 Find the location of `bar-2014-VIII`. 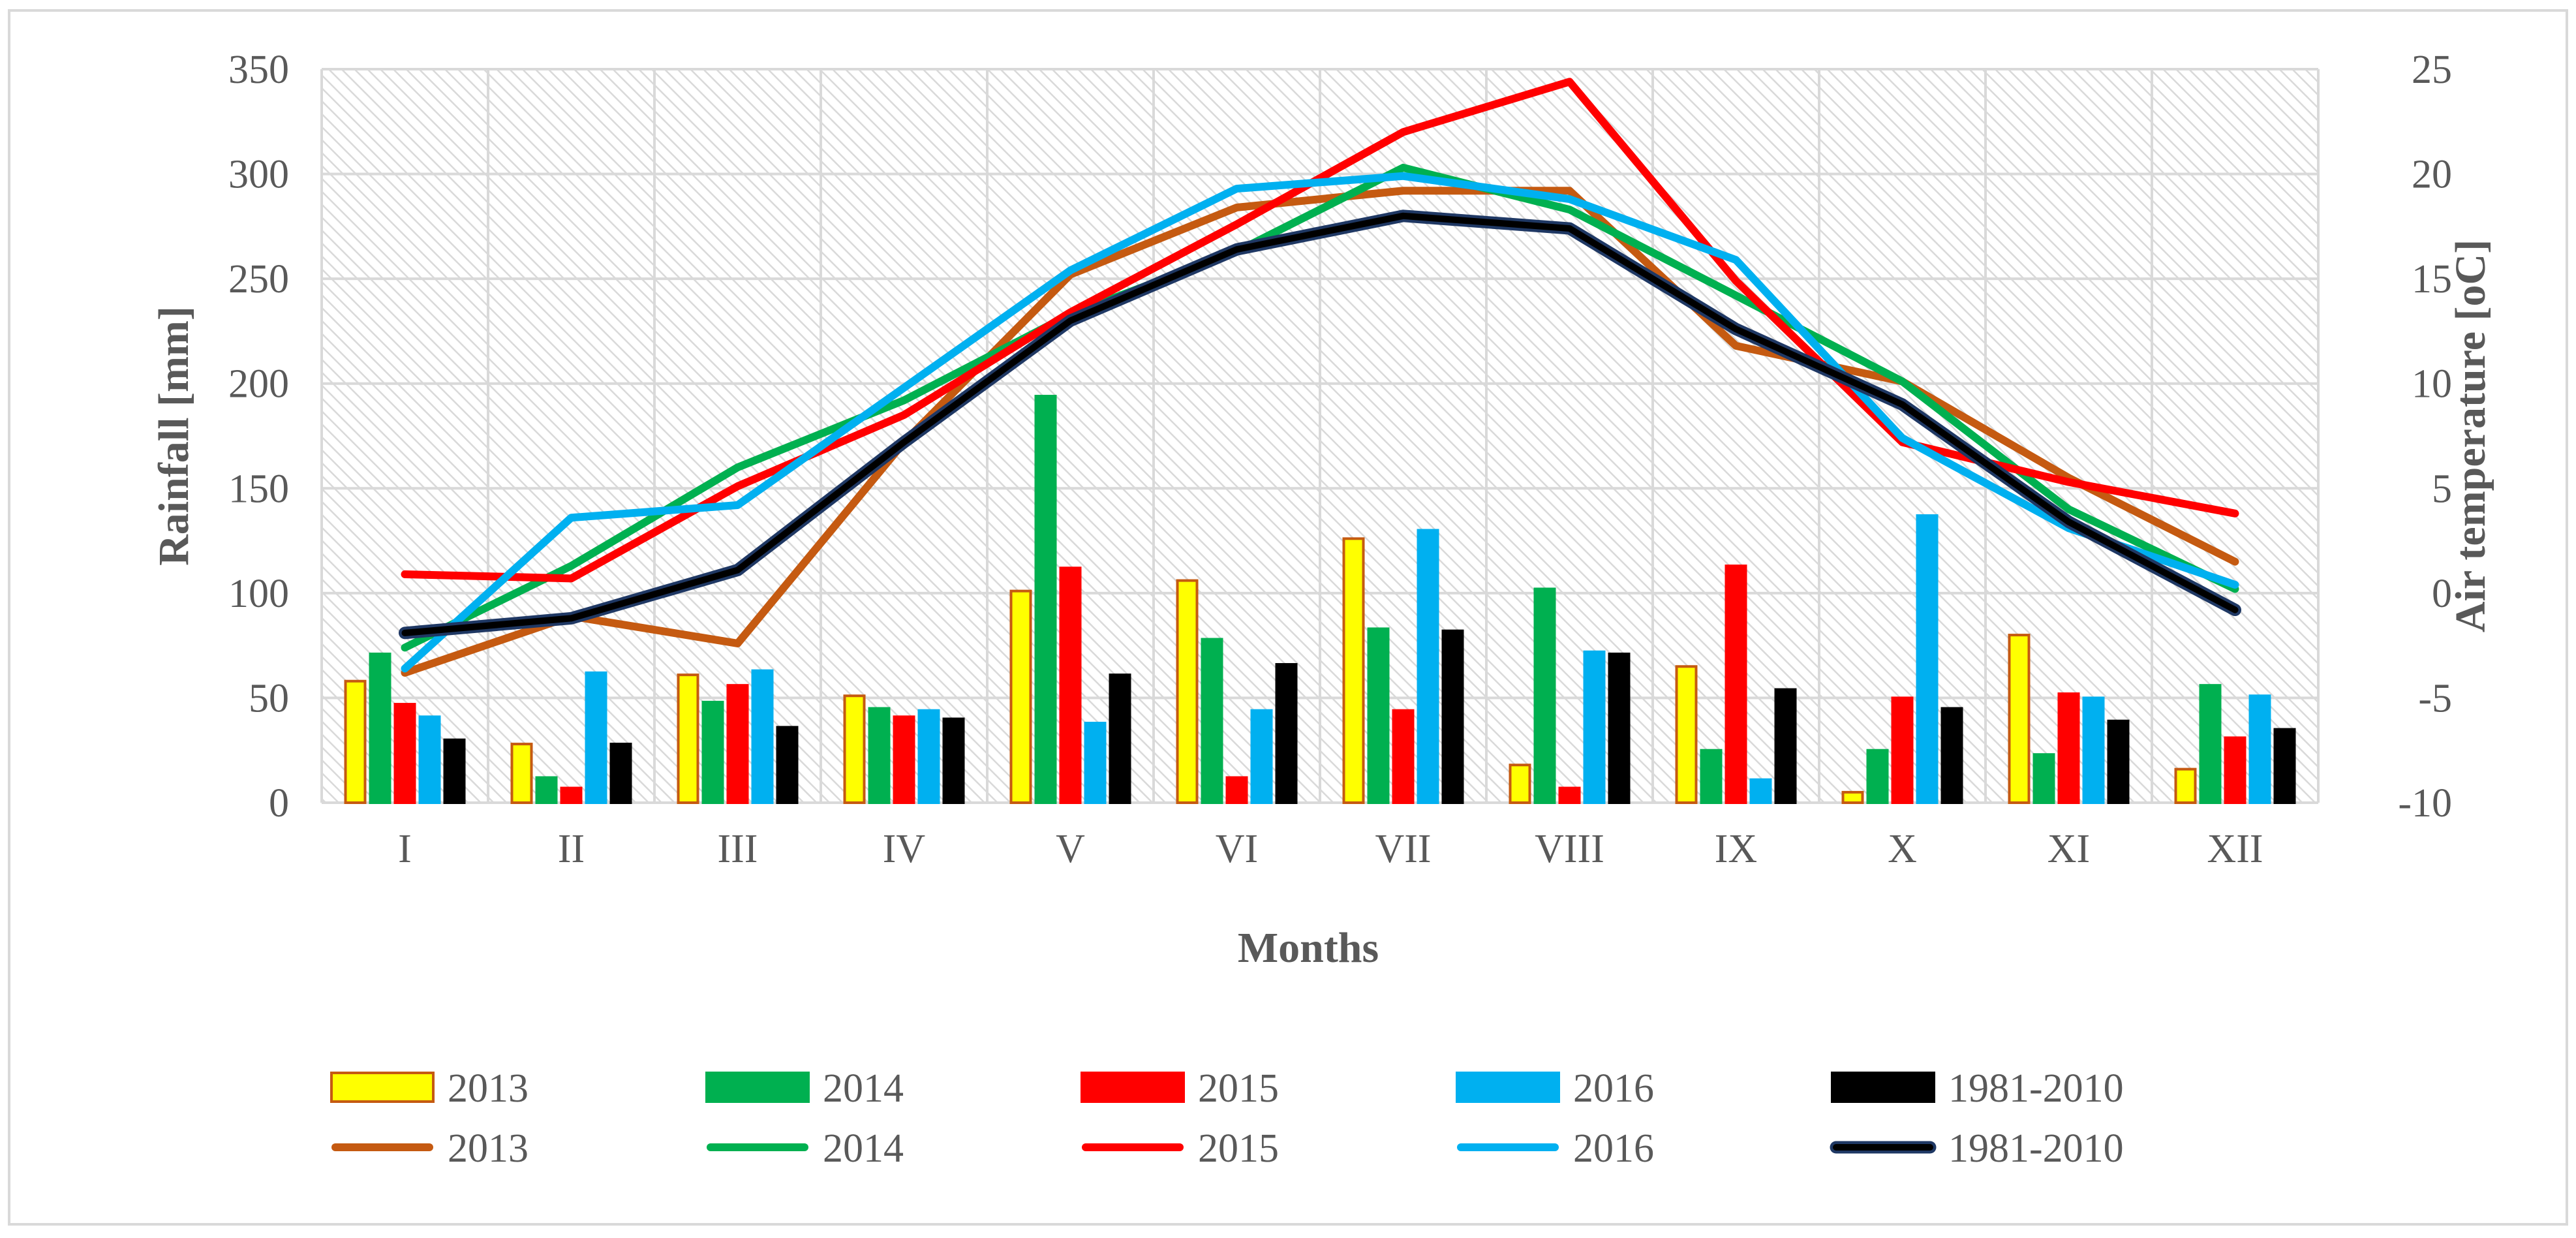

bar-2014-VIII is located at coordinates (1544, 695).